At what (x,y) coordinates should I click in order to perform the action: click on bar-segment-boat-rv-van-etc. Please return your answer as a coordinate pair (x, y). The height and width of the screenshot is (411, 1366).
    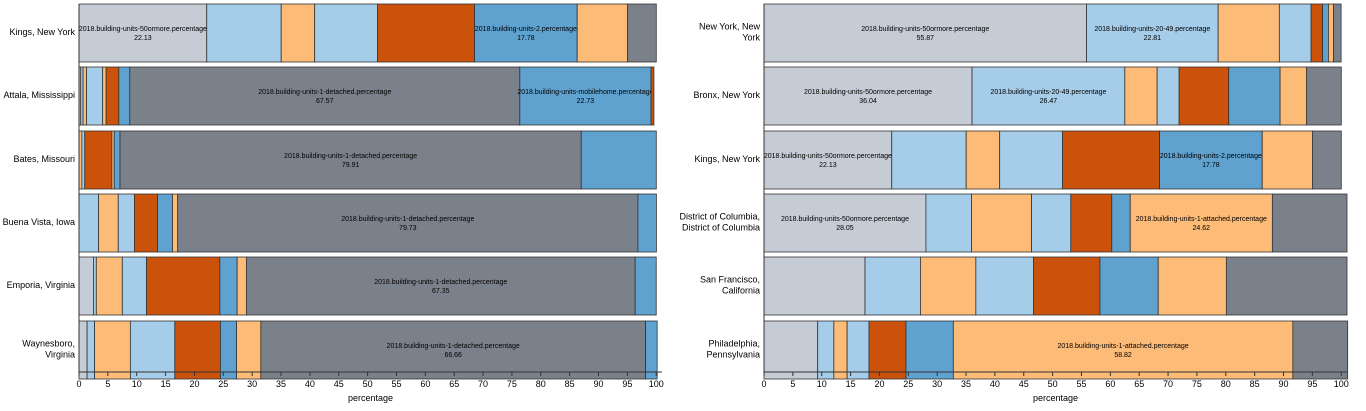
    Looking at the image, I should click on (652, 96).